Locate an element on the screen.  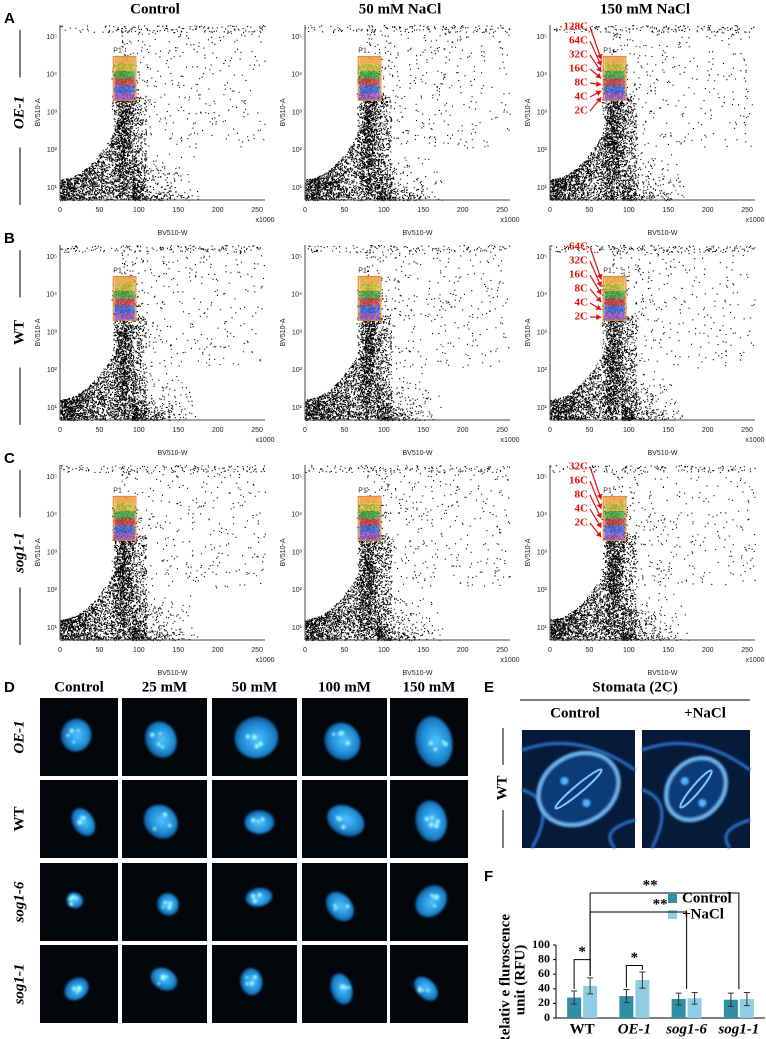
ploidy-label: 16C is located at coordinates (578, 69).